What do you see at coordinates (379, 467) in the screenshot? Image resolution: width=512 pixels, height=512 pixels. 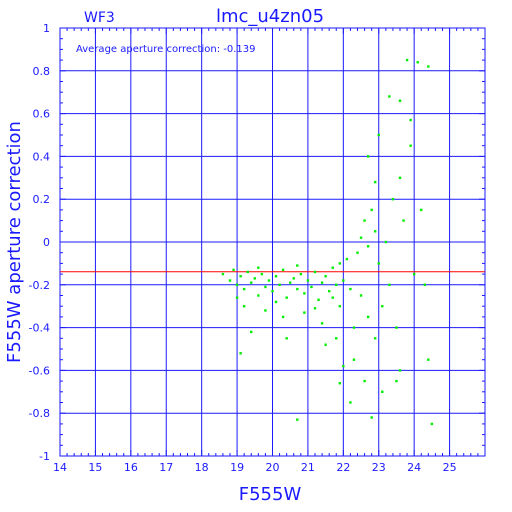 I see `x-tick-label: 23` at bounding box center [379, 467].